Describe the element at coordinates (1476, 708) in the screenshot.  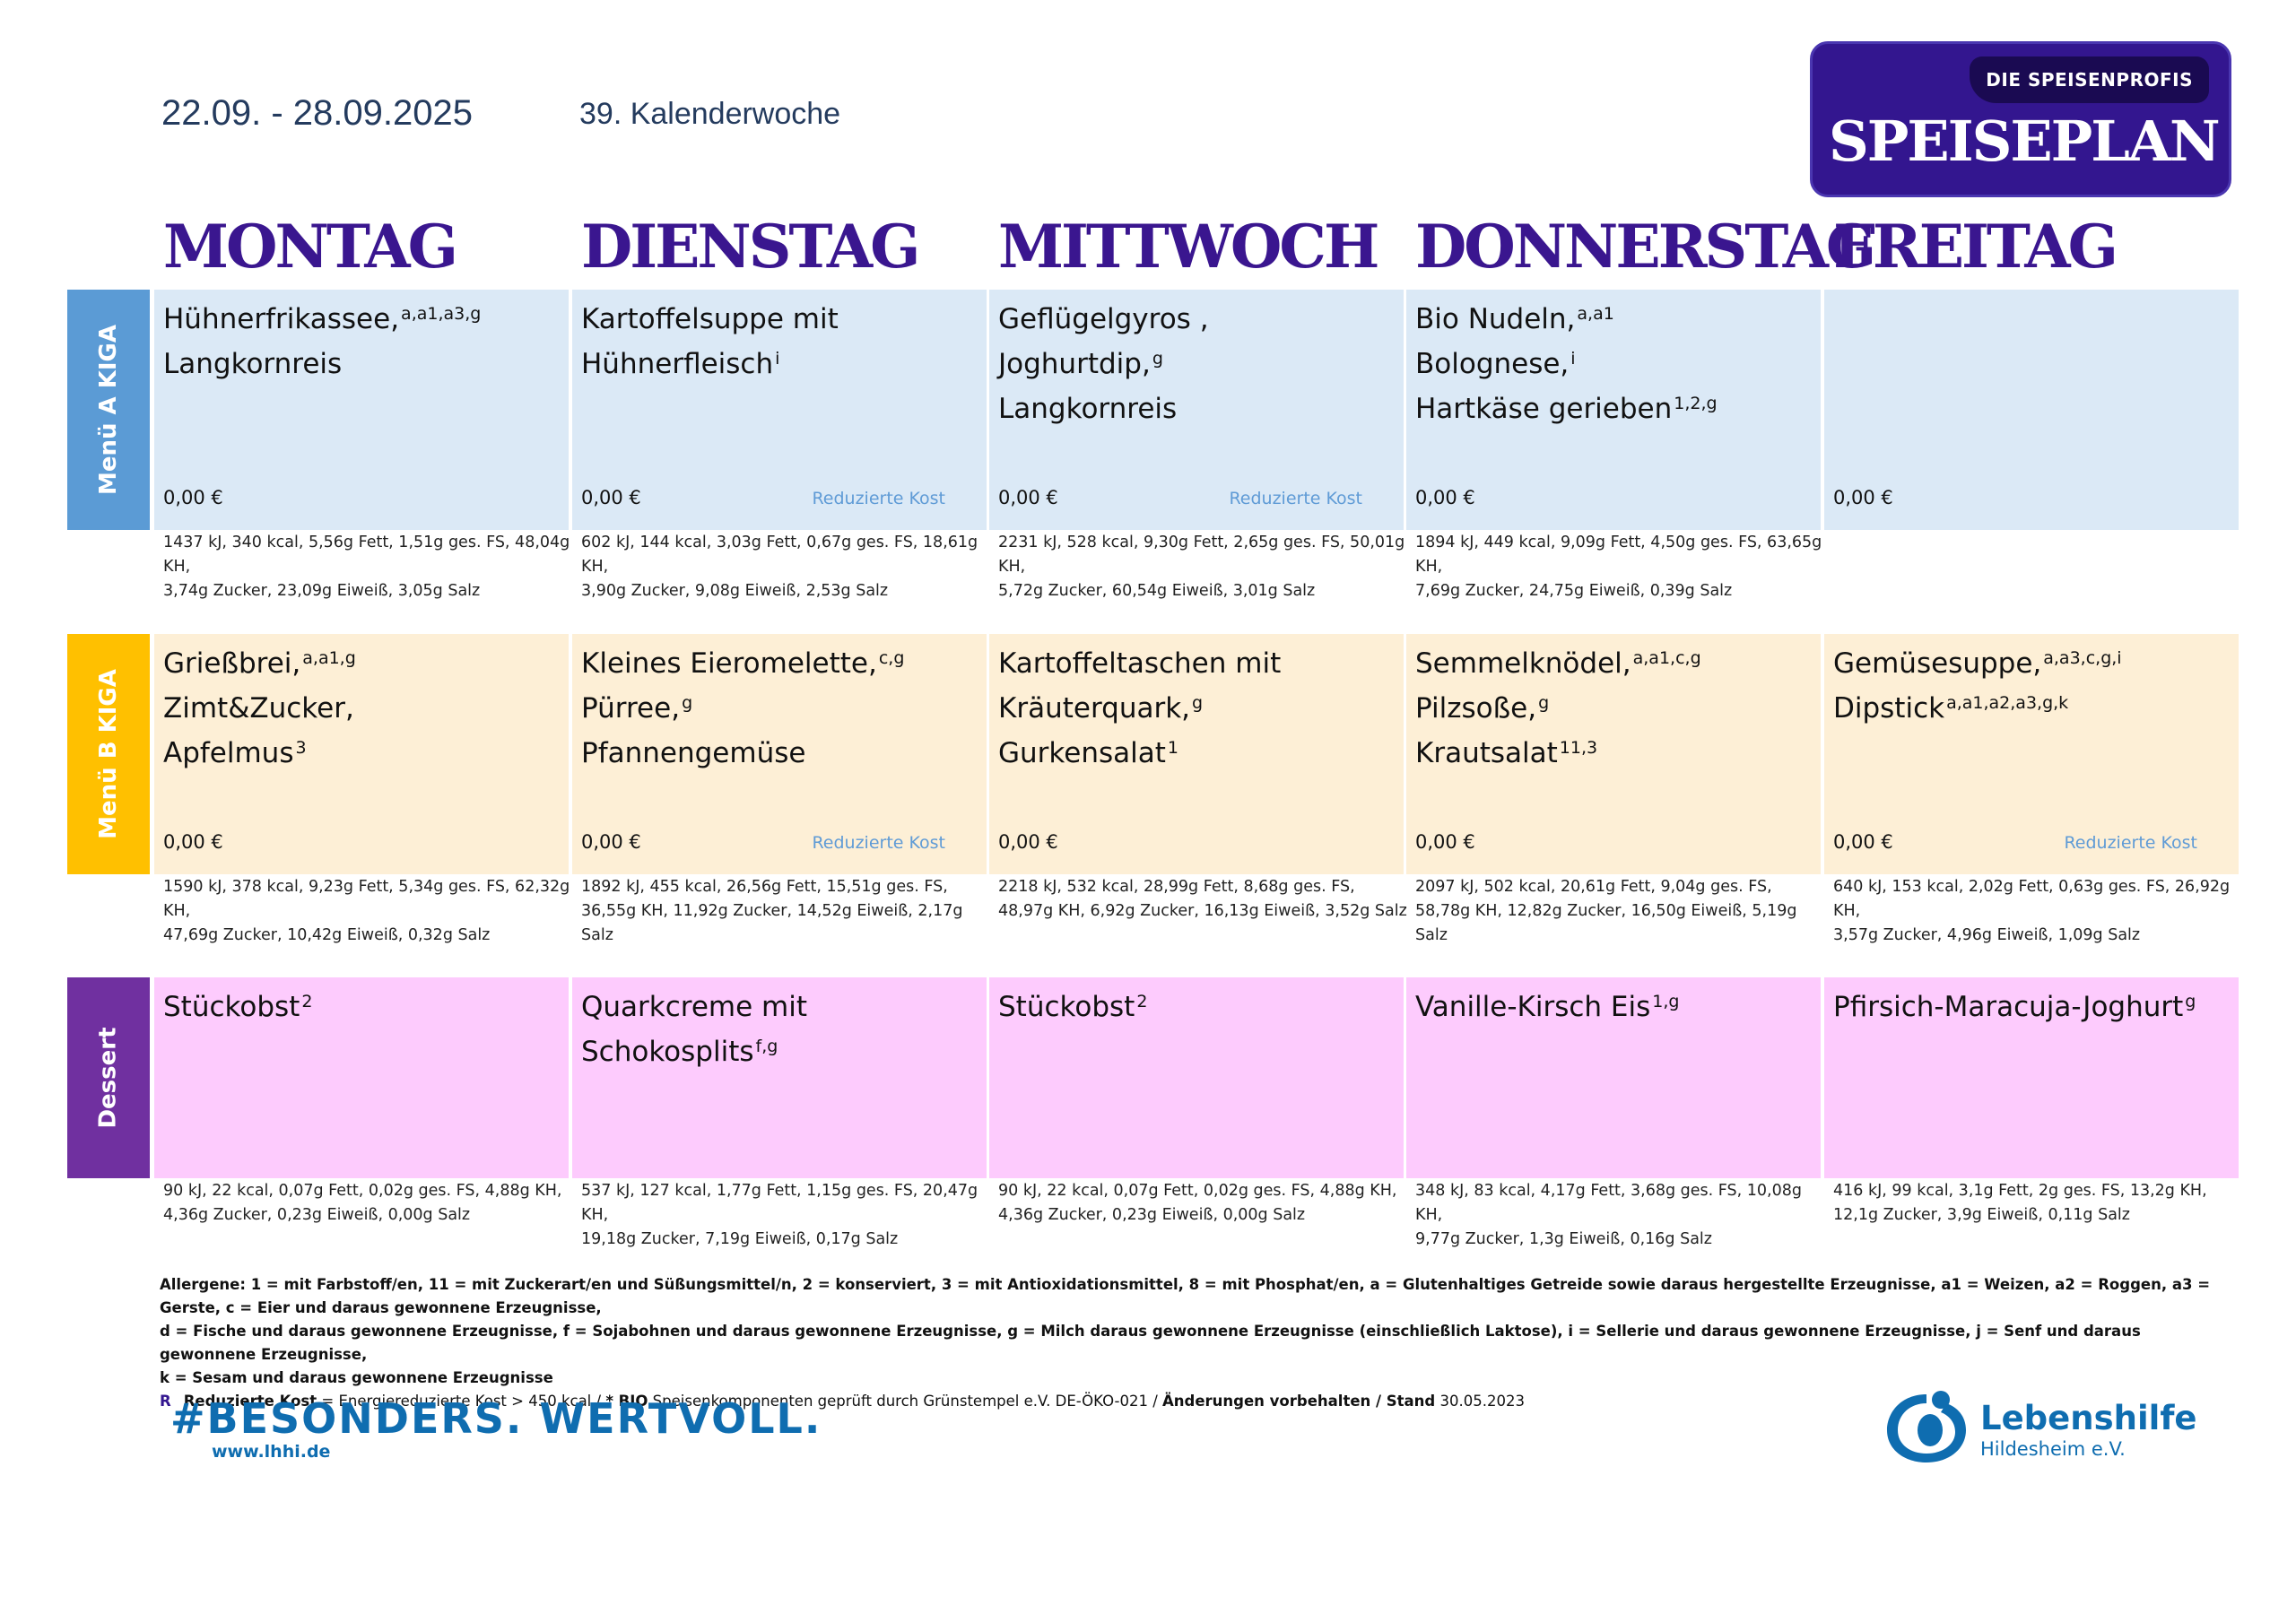
I see `dish-text: Pilzsoße,` at that location.